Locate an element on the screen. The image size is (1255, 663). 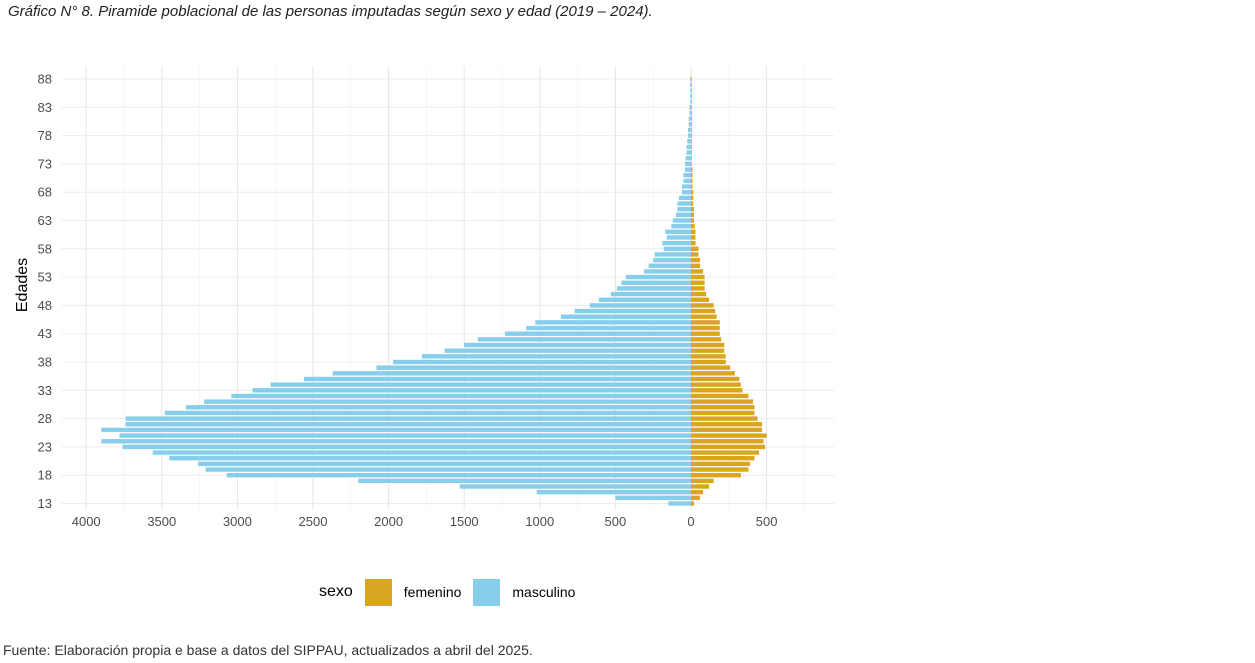
y-tick-78: 78 is located at coordinates (45, 135).